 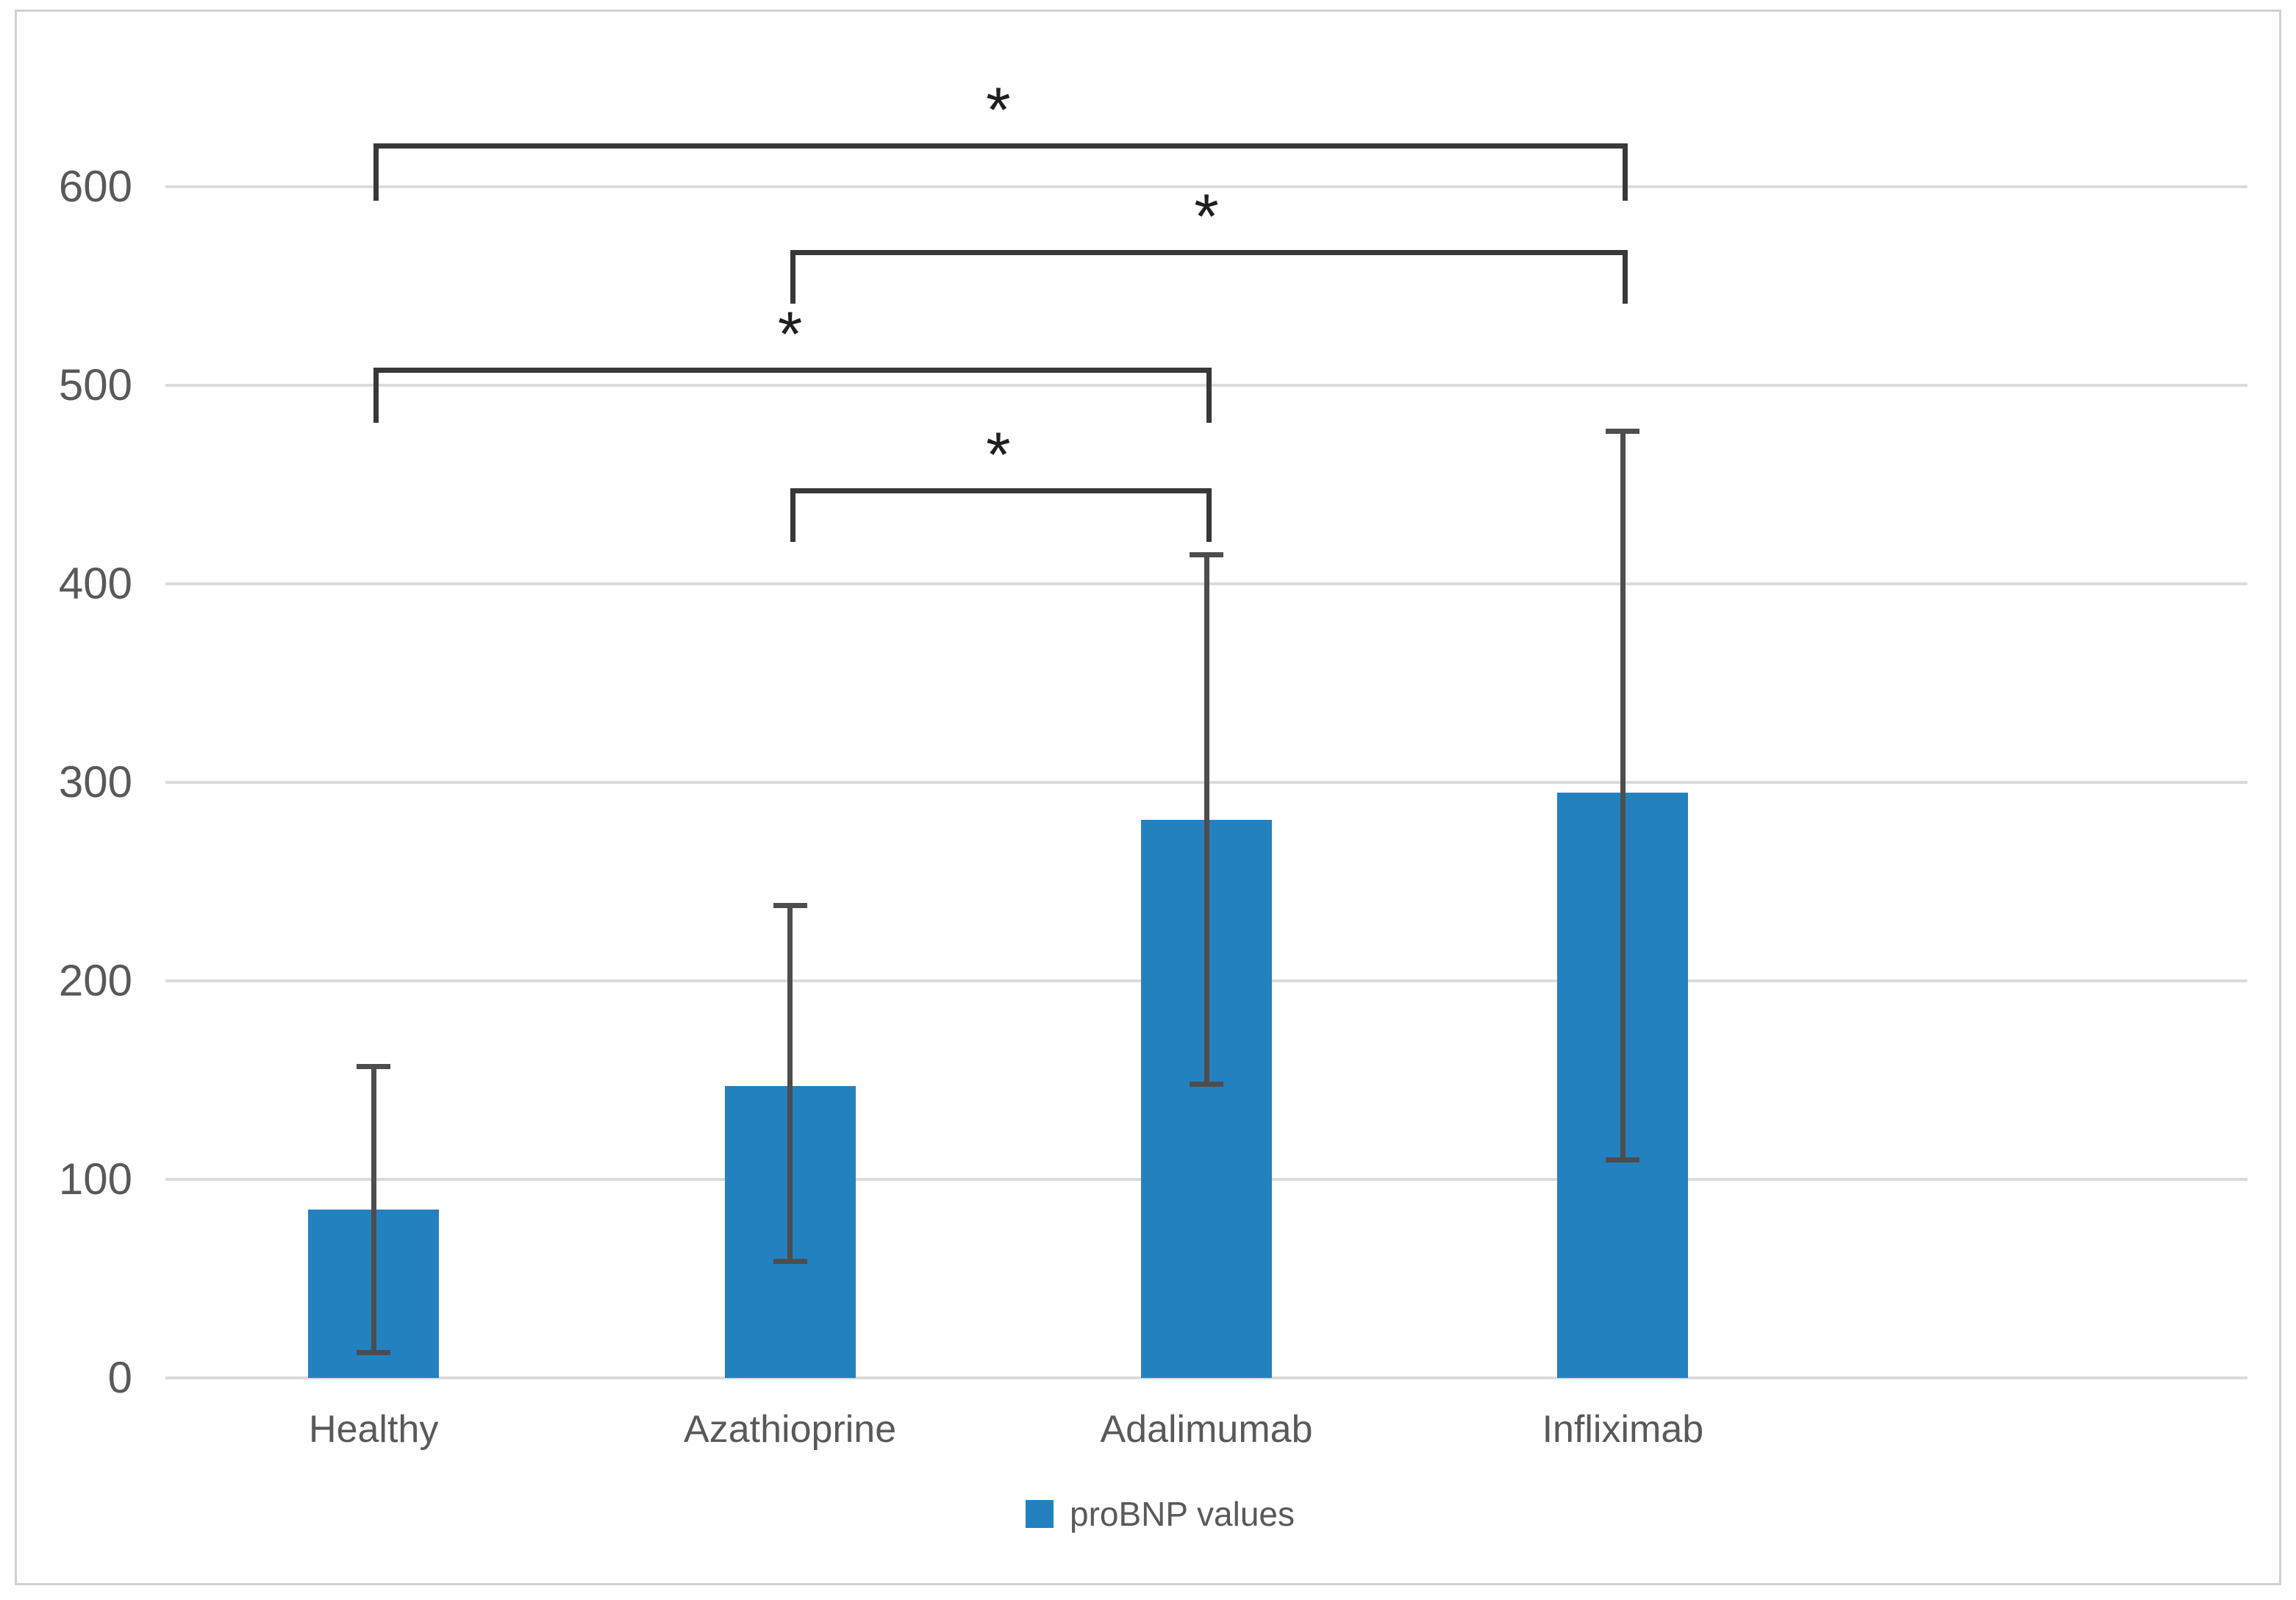 I want to click on sig-asterisk-sig-bracket-azathioprine-infliximab: *, so click(x=1206, y=218).